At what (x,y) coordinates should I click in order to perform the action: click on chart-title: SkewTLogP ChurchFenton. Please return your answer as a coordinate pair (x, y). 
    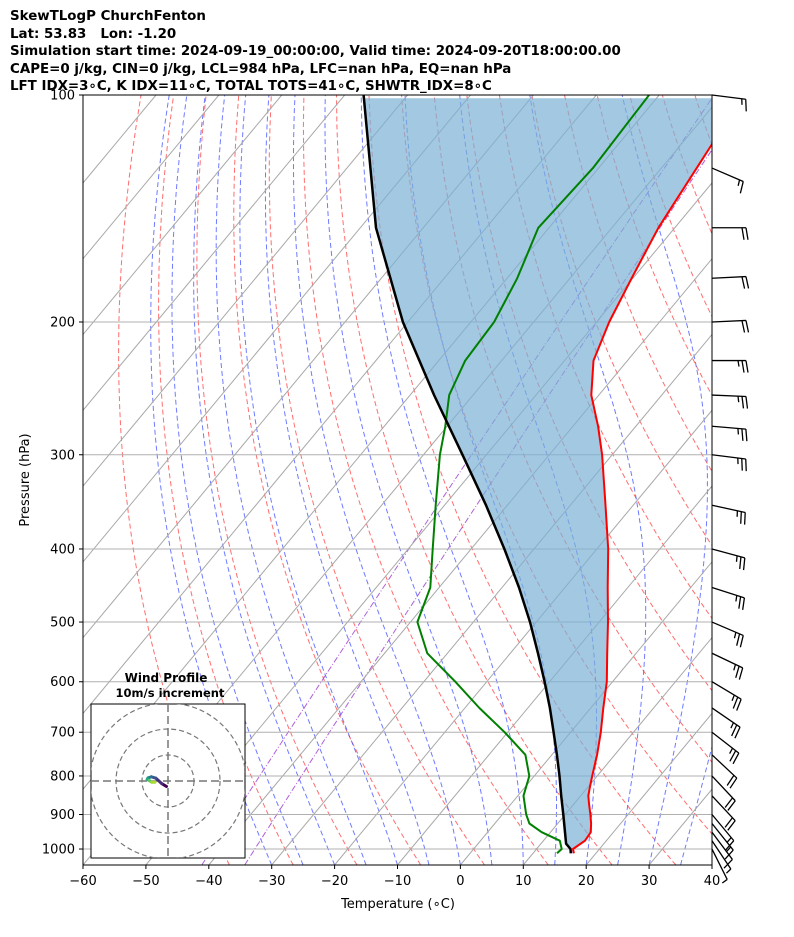
    Looking at the image, I should click on (108, 16).